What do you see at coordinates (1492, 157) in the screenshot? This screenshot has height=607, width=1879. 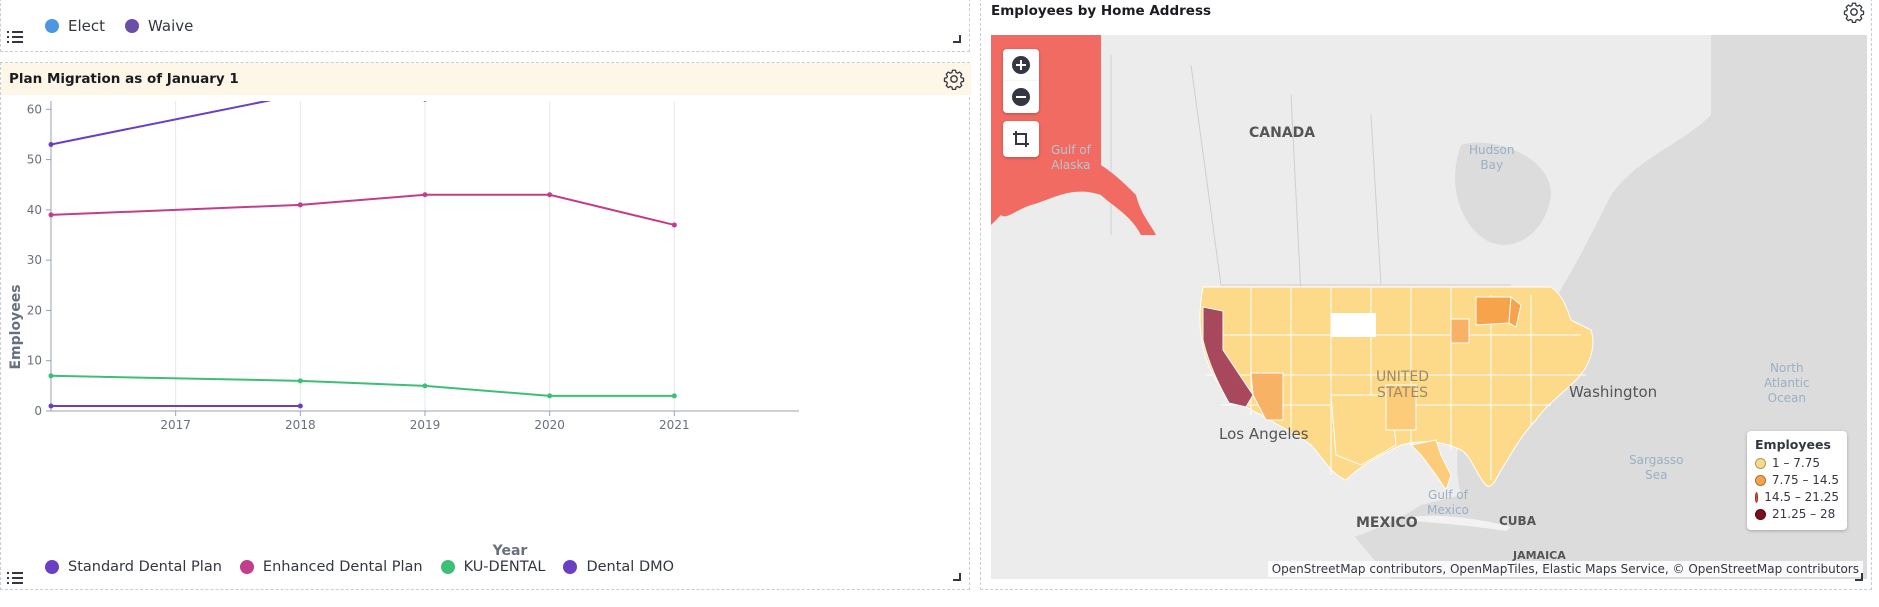 I see `map-label-hudson: Hudson Bay` at bounding box center [1492, 157].